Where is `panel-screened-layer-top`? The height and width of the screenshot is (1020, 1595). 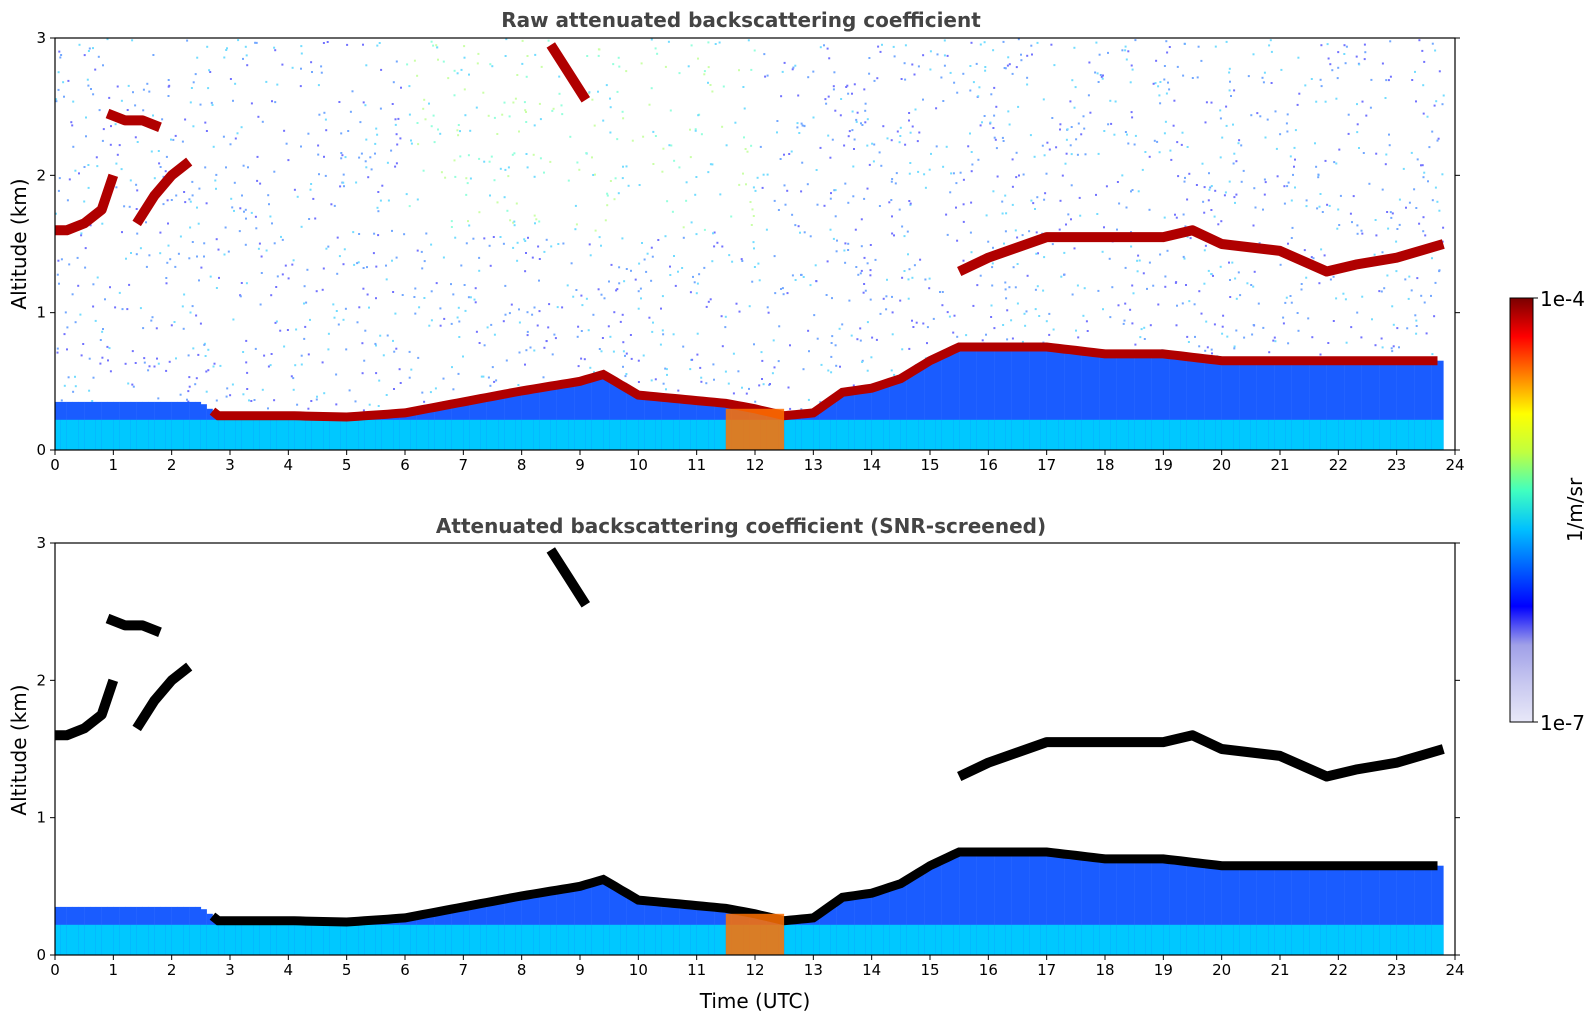
panel-screened-layer-top is located at coordinates (823, 887).